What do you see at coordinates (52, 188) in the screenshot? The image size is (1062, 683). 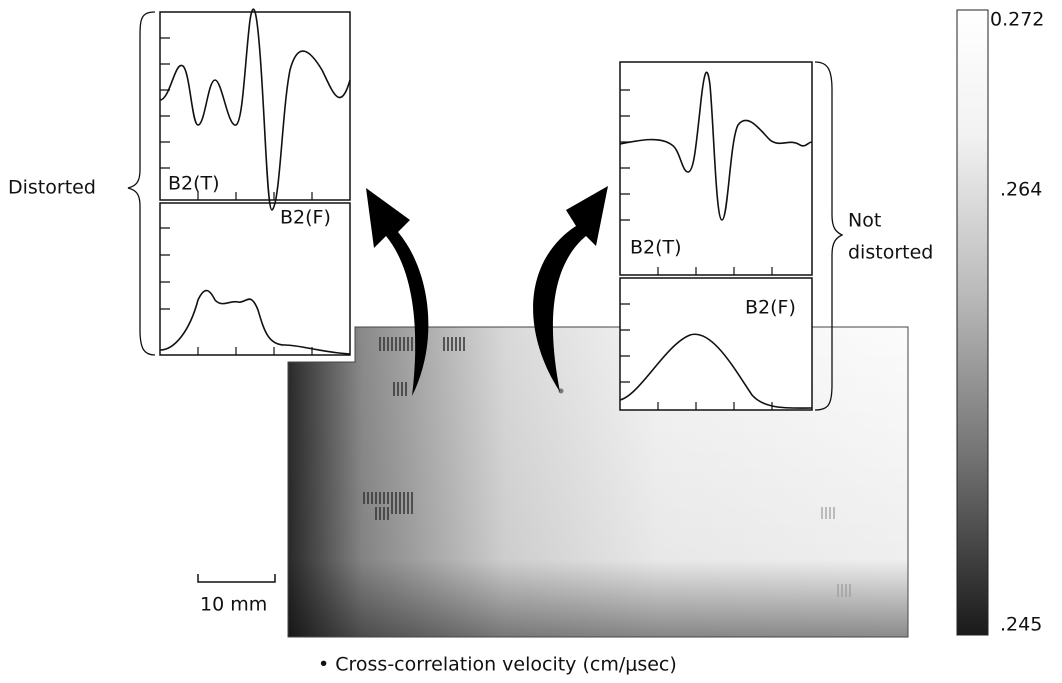 I see `distorted-label: Distorted` at bounding box center [52, 188].